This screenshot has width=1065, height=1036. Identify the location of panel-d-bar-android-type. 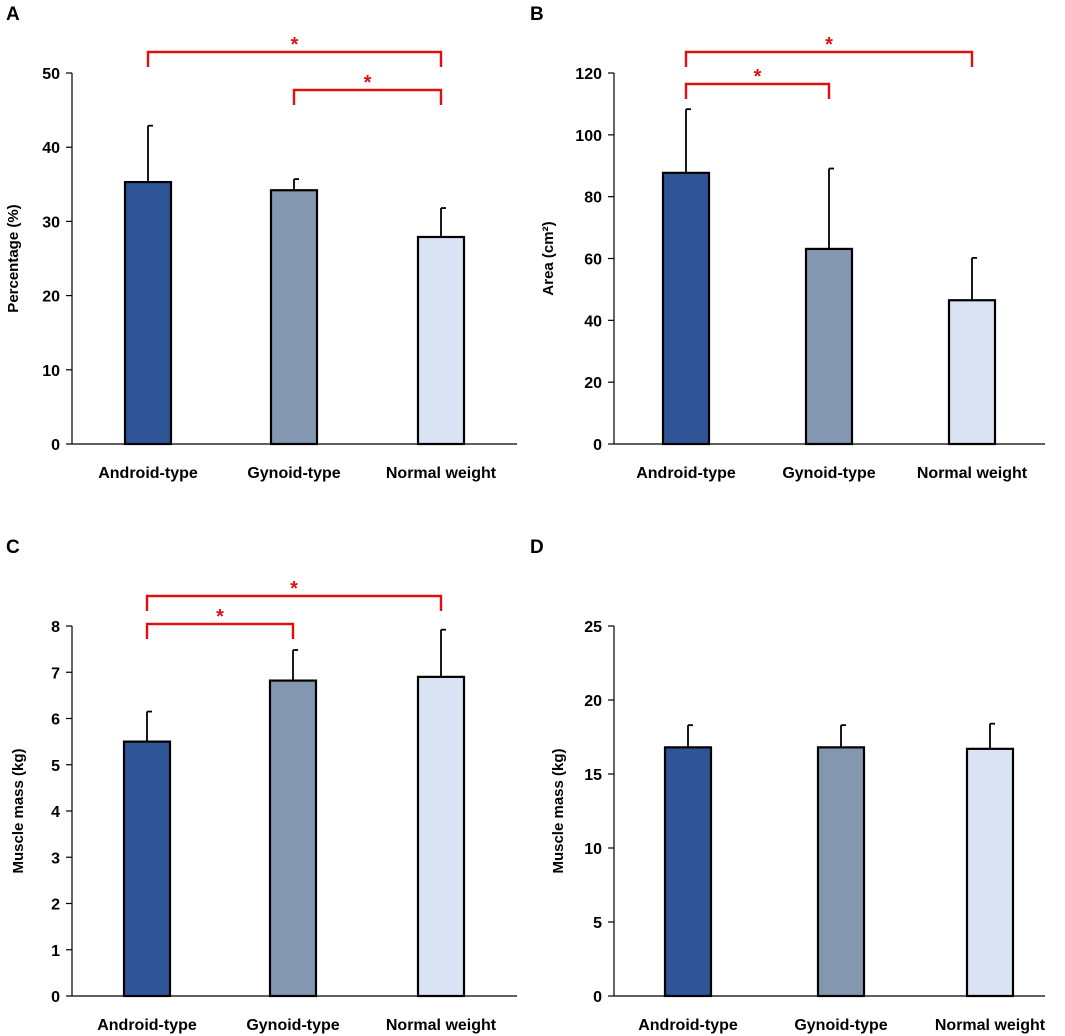
(688, 872).